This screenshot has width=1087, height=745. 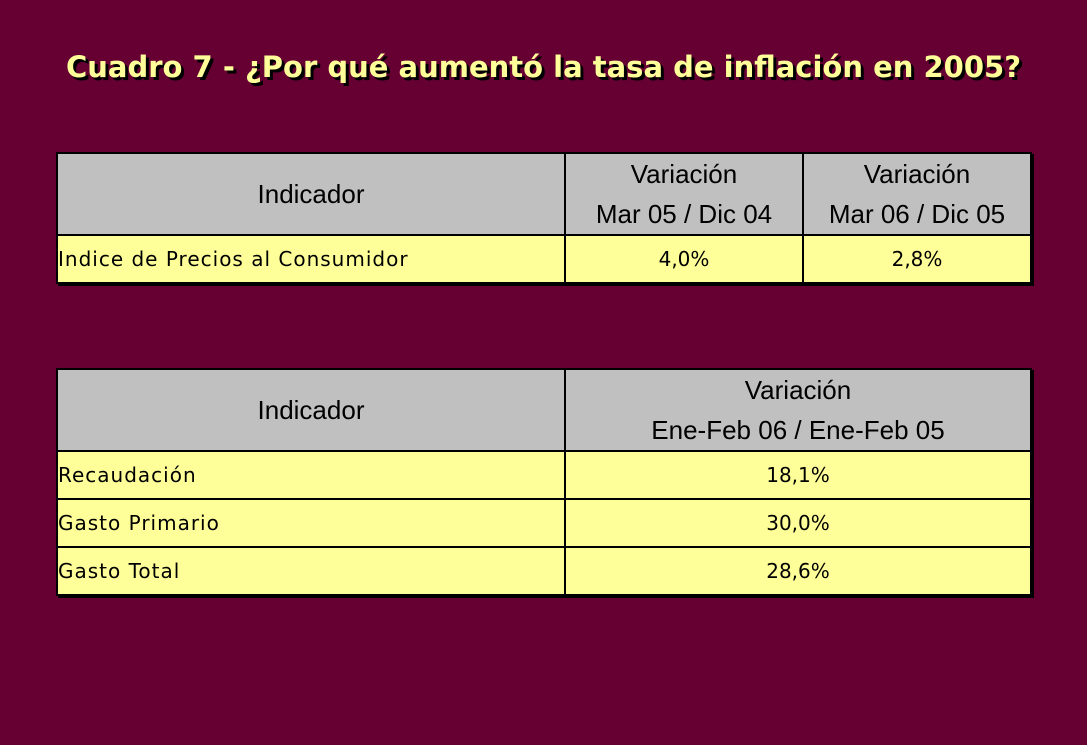 I want to click on table-row: Recaudación 18,1%, so click(x=544, y=475).